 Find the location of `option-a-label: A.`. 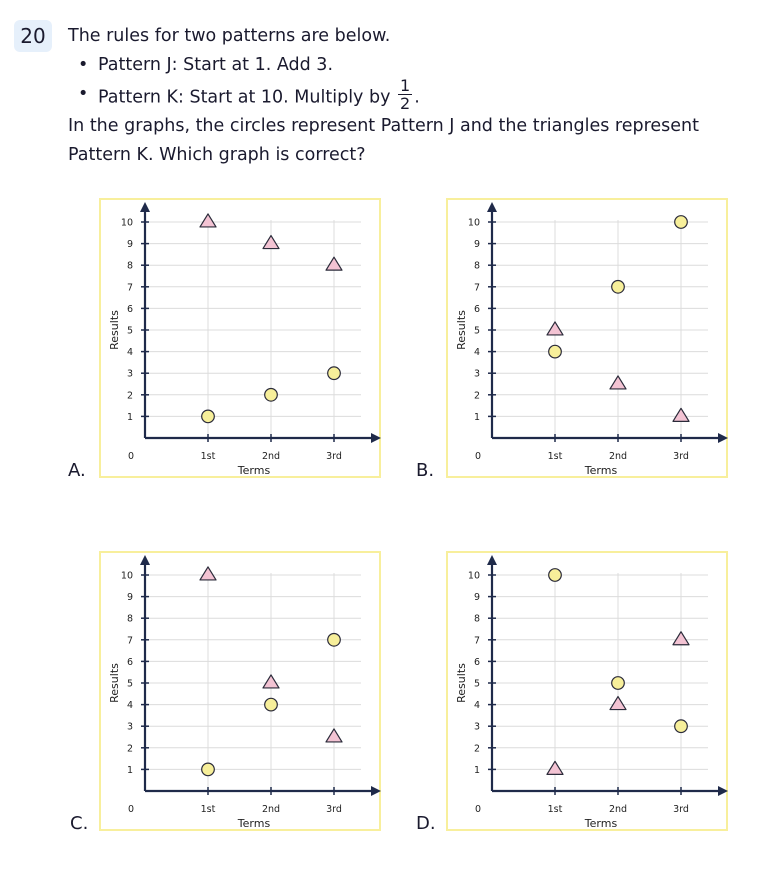

option-a-label: A. is located at coordinates (77, 470).